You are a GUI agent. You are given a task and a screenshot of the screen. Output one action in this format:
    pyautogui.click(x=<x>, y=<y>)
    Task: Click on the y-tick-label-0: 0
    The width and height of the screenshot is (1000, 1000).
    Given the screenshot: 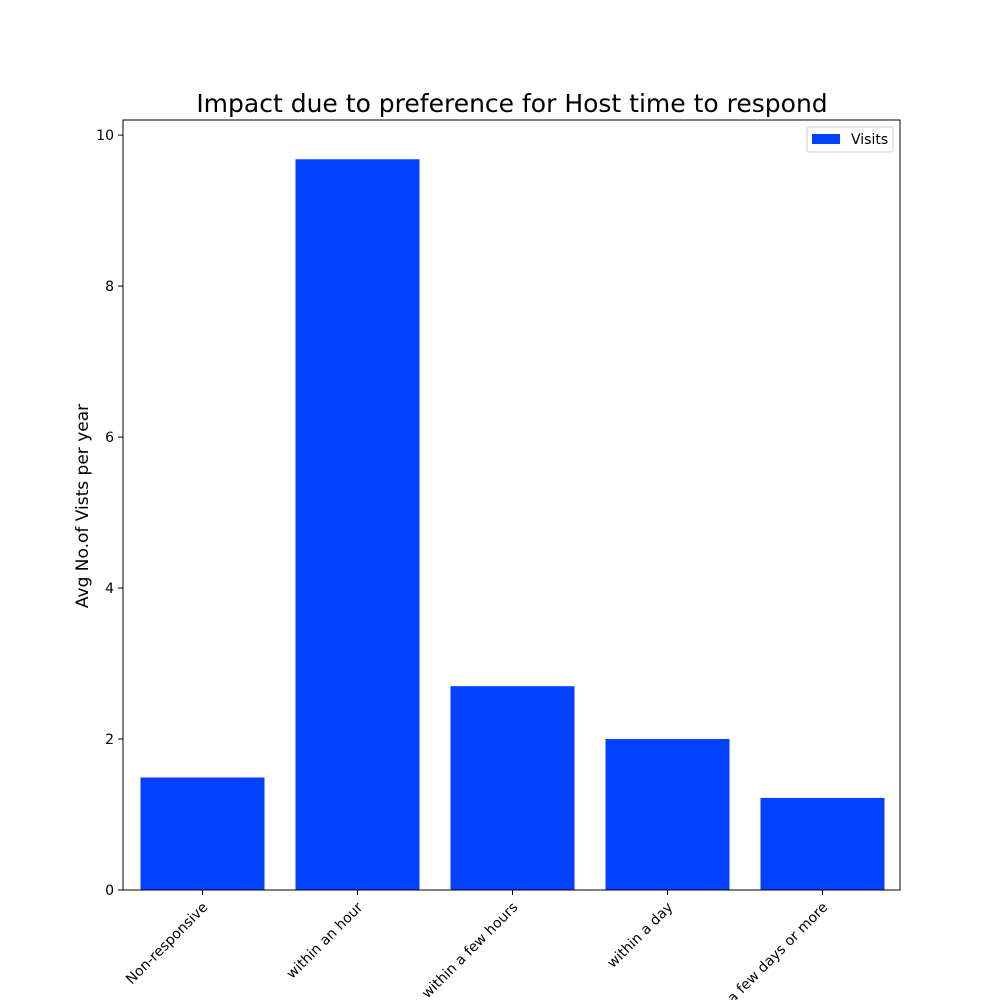 What is the action you would take?
    pyautogui.click(x=109, y=891)
    